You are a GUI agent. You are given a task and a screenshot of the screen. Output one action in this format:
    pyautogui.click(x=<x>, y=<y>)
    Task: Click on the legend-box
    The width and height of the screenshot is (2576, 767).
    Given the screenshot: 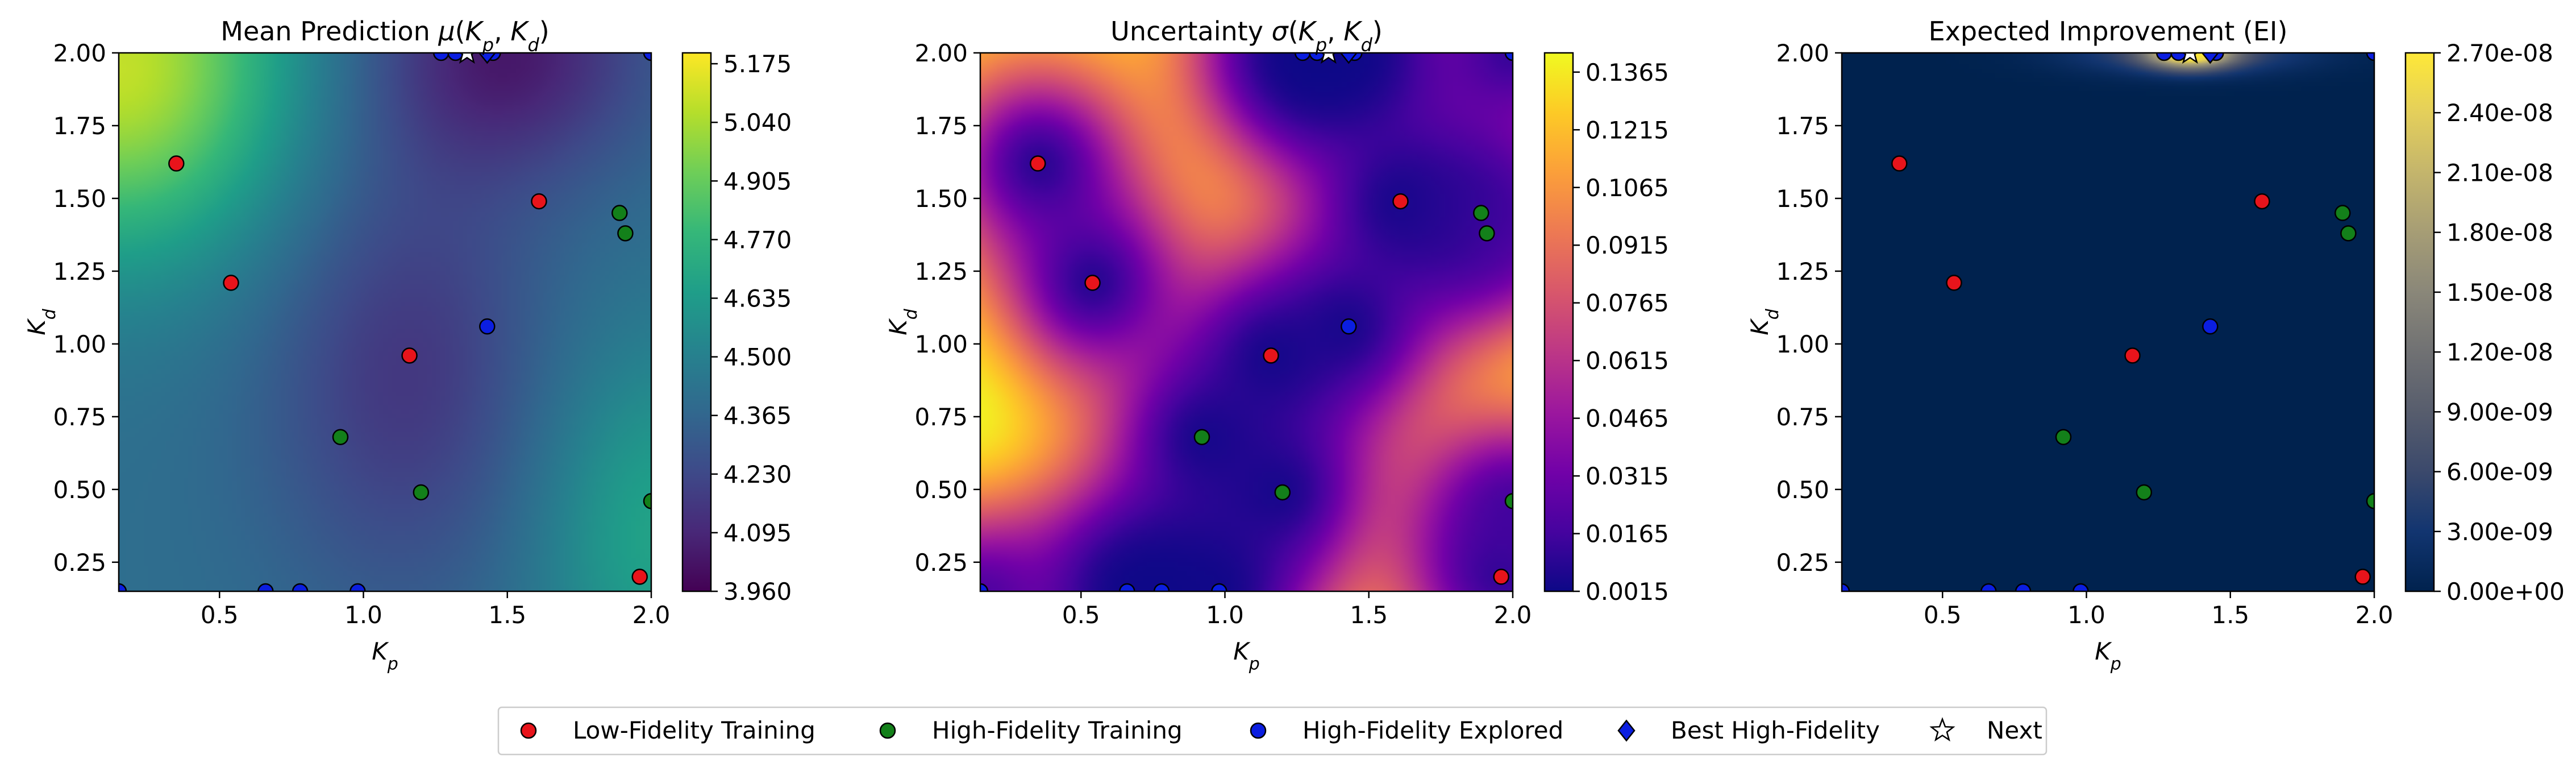 What is the action you would take?
    pyautogui.click(x=1272, y=731)
    